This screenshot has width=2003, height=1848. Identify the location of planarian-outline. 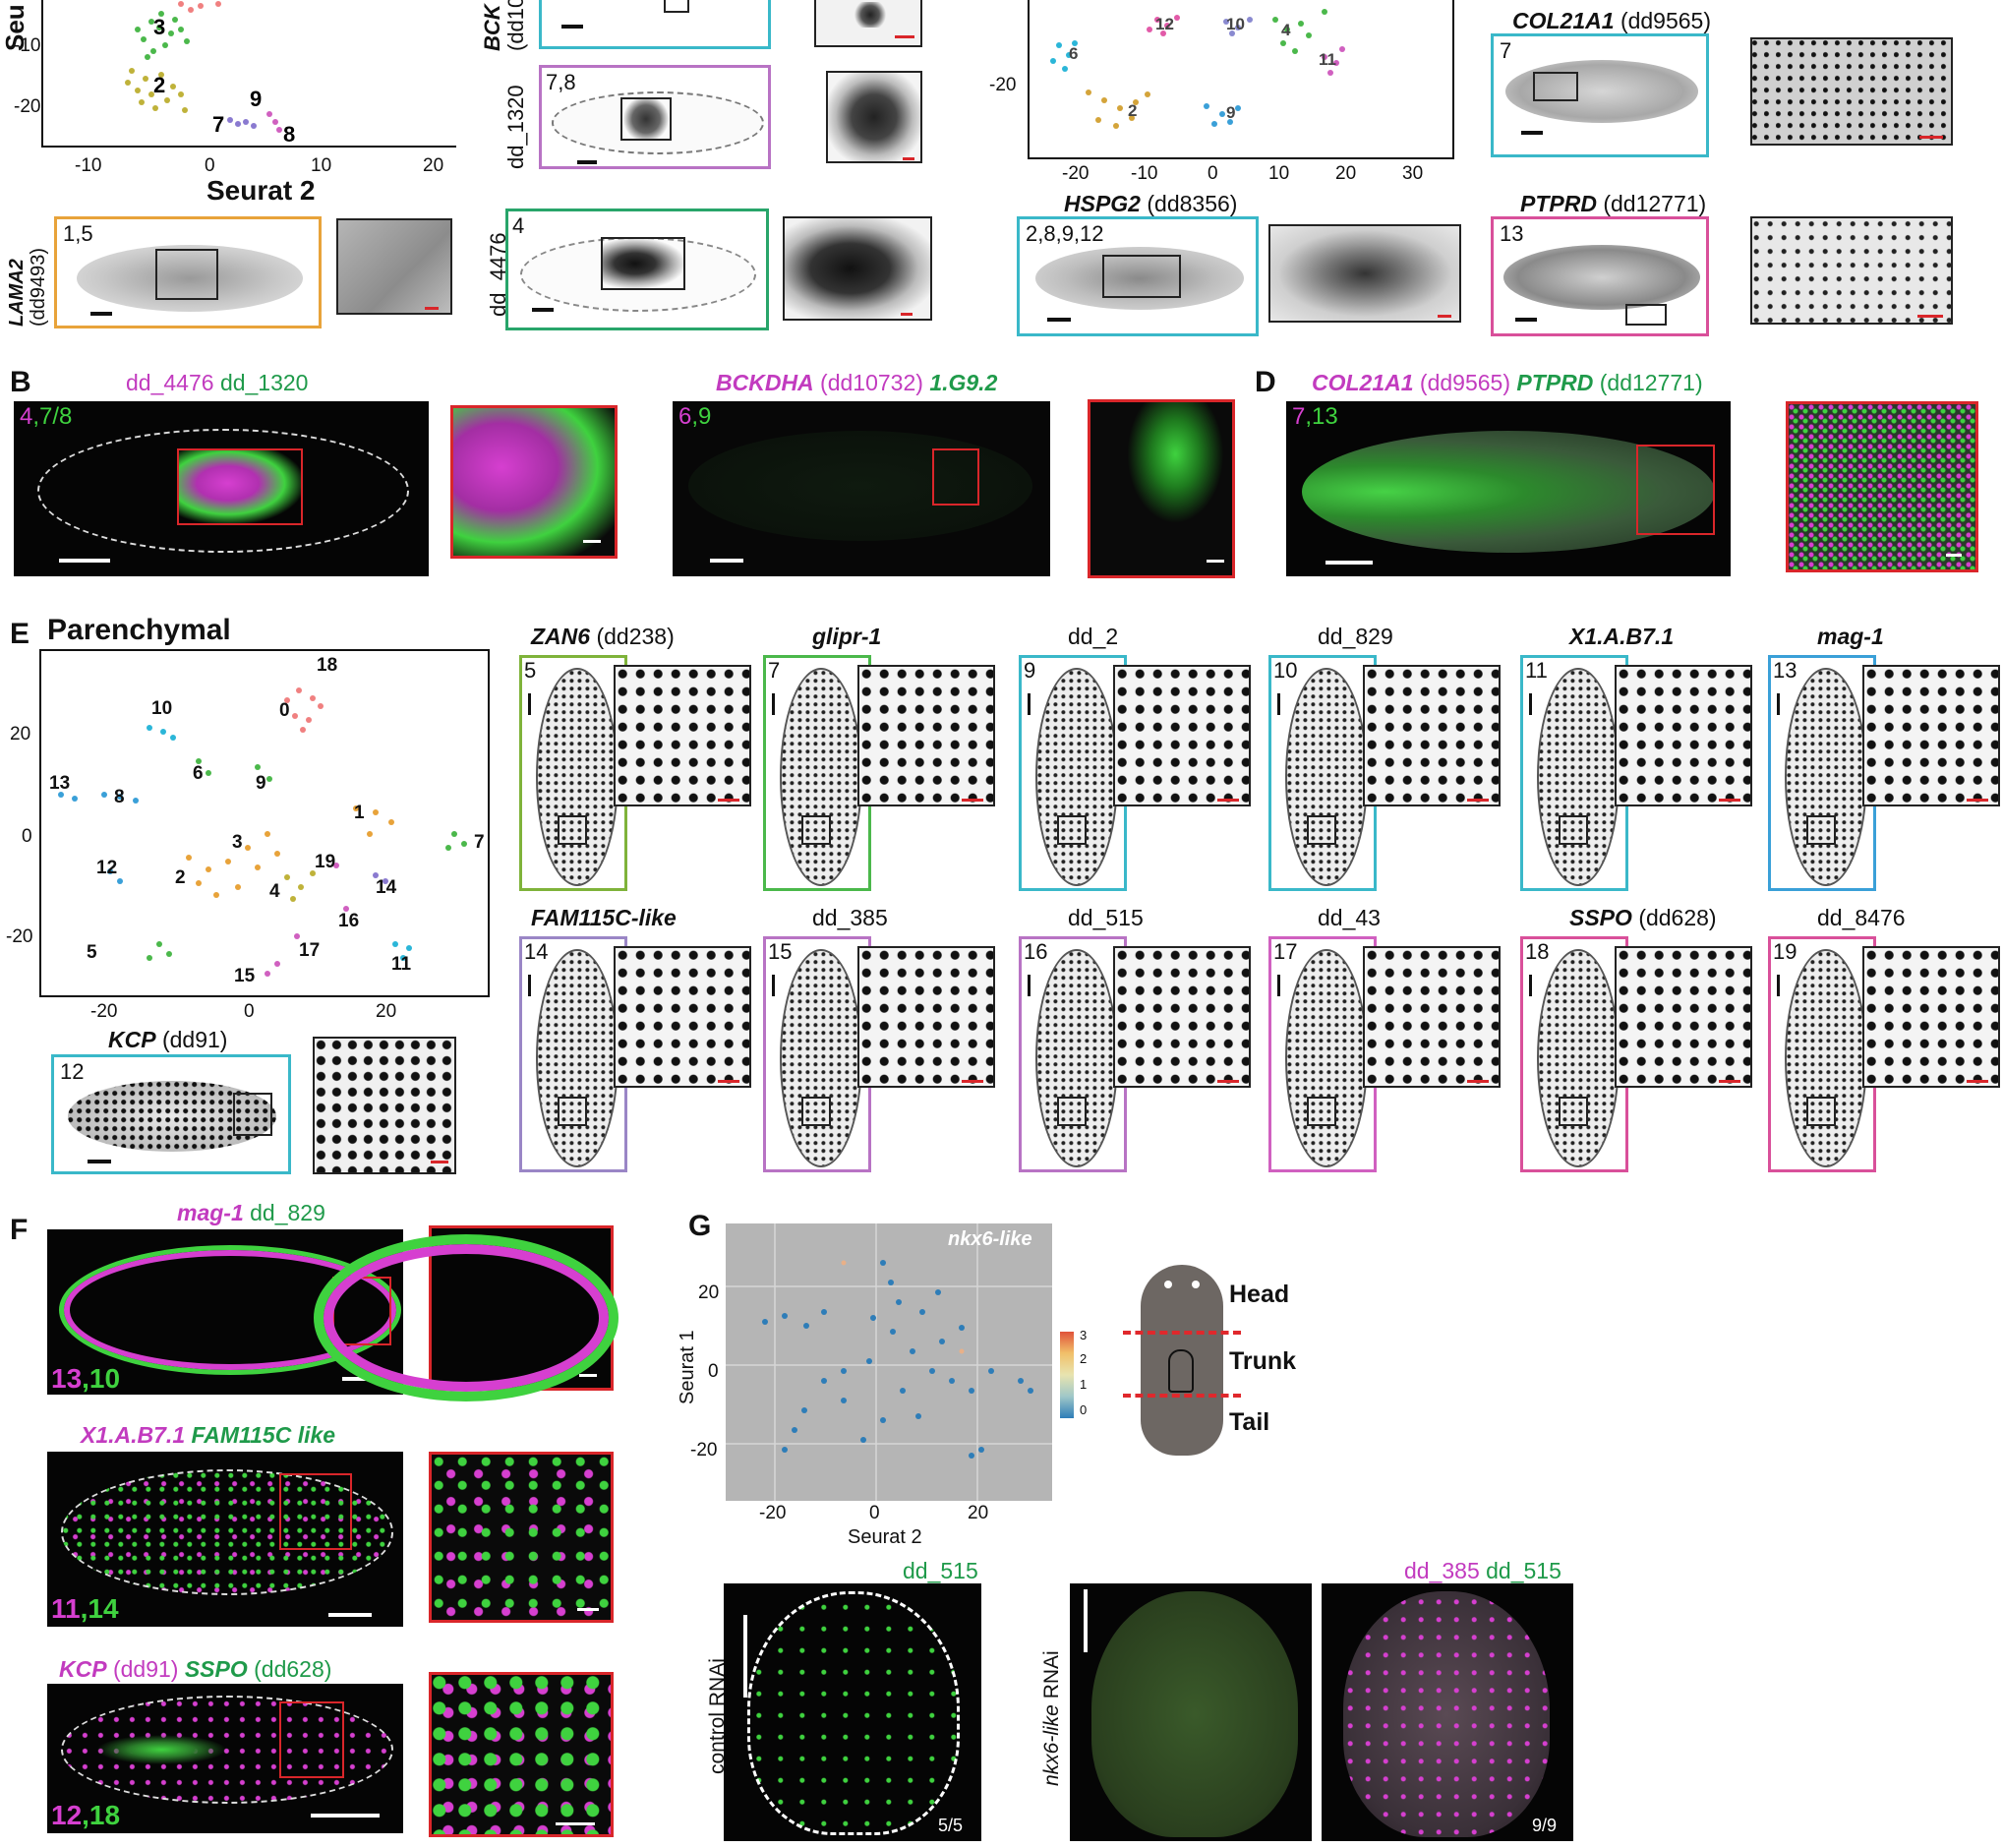
(853, 1713).